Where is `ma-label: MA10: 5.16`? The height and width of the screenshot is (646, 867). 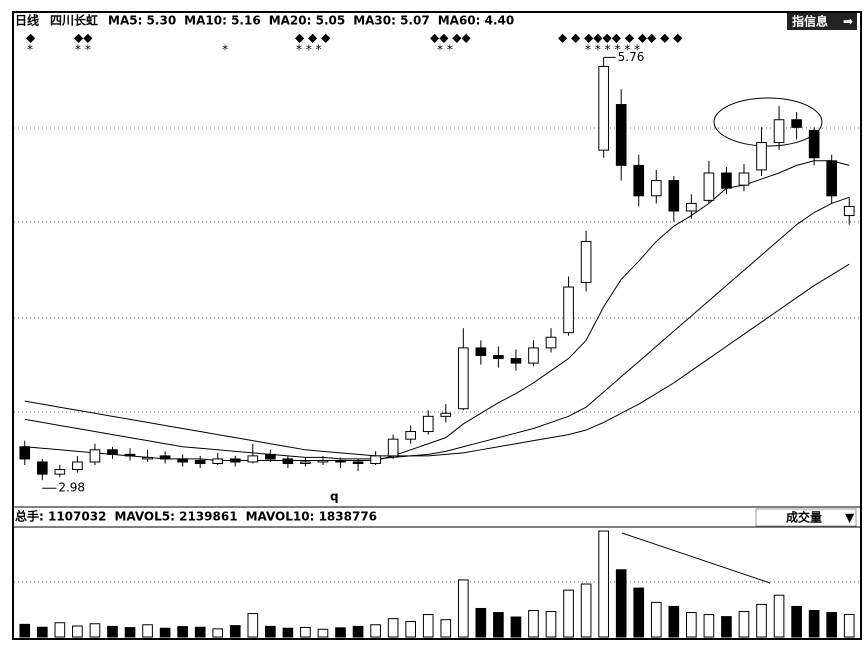 ma-label: MA10: 5.16 is located at coordinates (222, 21).